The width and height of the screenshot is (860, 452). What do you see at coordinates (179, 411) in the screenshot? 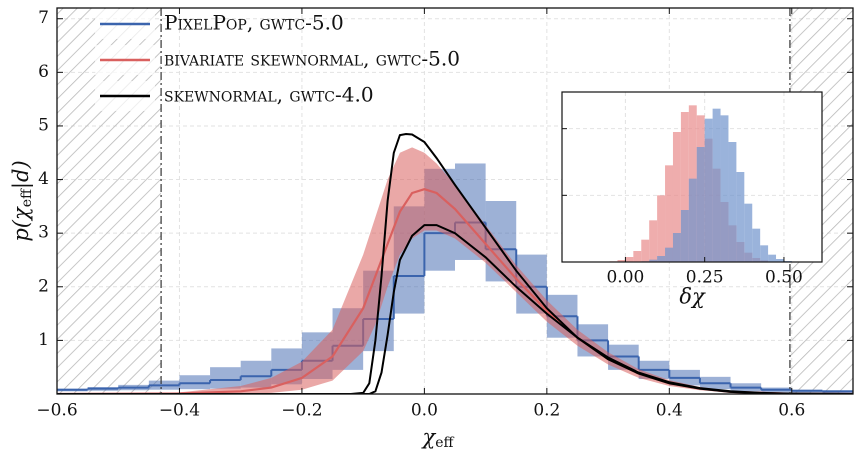
I see `x-tick-label: −0.4` at bounding box center [179, 411].